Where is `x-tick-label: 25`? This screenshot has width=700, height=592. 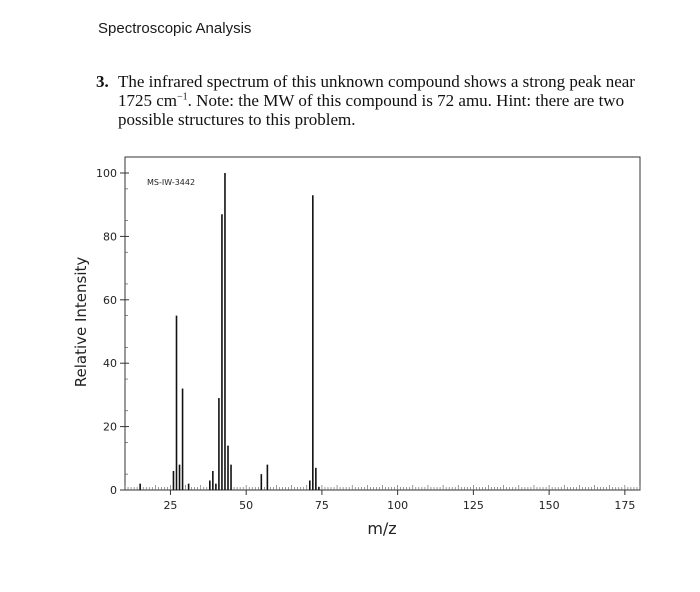 x-tick-label: 25 is located at coordinates (170, 505).